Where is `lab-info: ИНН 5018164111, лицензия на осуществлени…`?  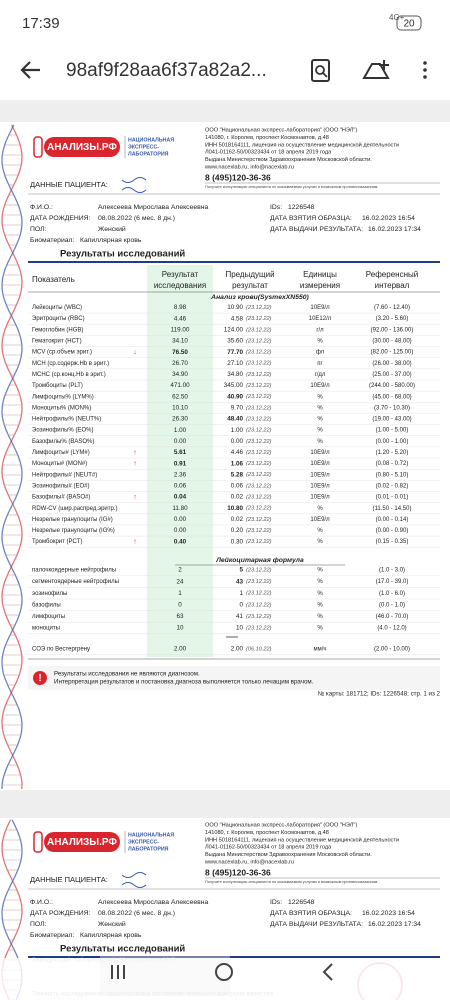 lab-info: ИНН 5018164111, лицензия на осуществлени… is located at coordinates (302, 839).